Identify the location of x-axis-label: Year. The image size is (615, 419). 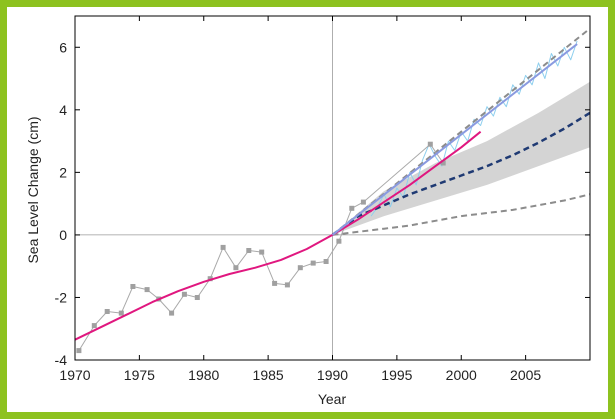
(332, 399).